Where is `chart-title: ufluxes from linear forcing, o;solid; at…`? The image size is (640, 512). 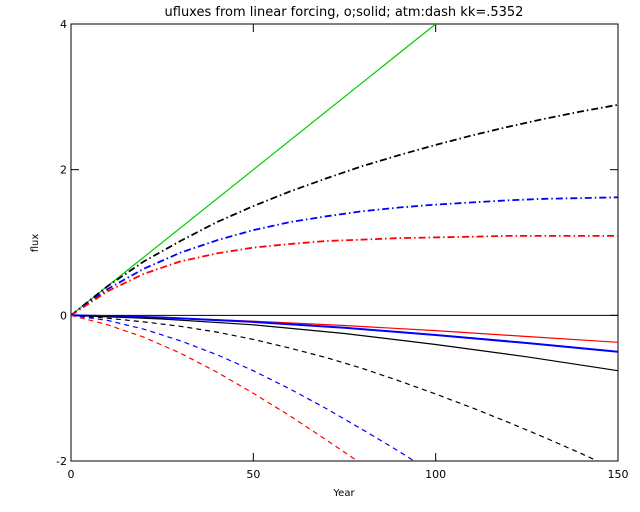
chart-title: ufluxes from linear forcing, o;solid; at… is located at coordinates (344, 12).